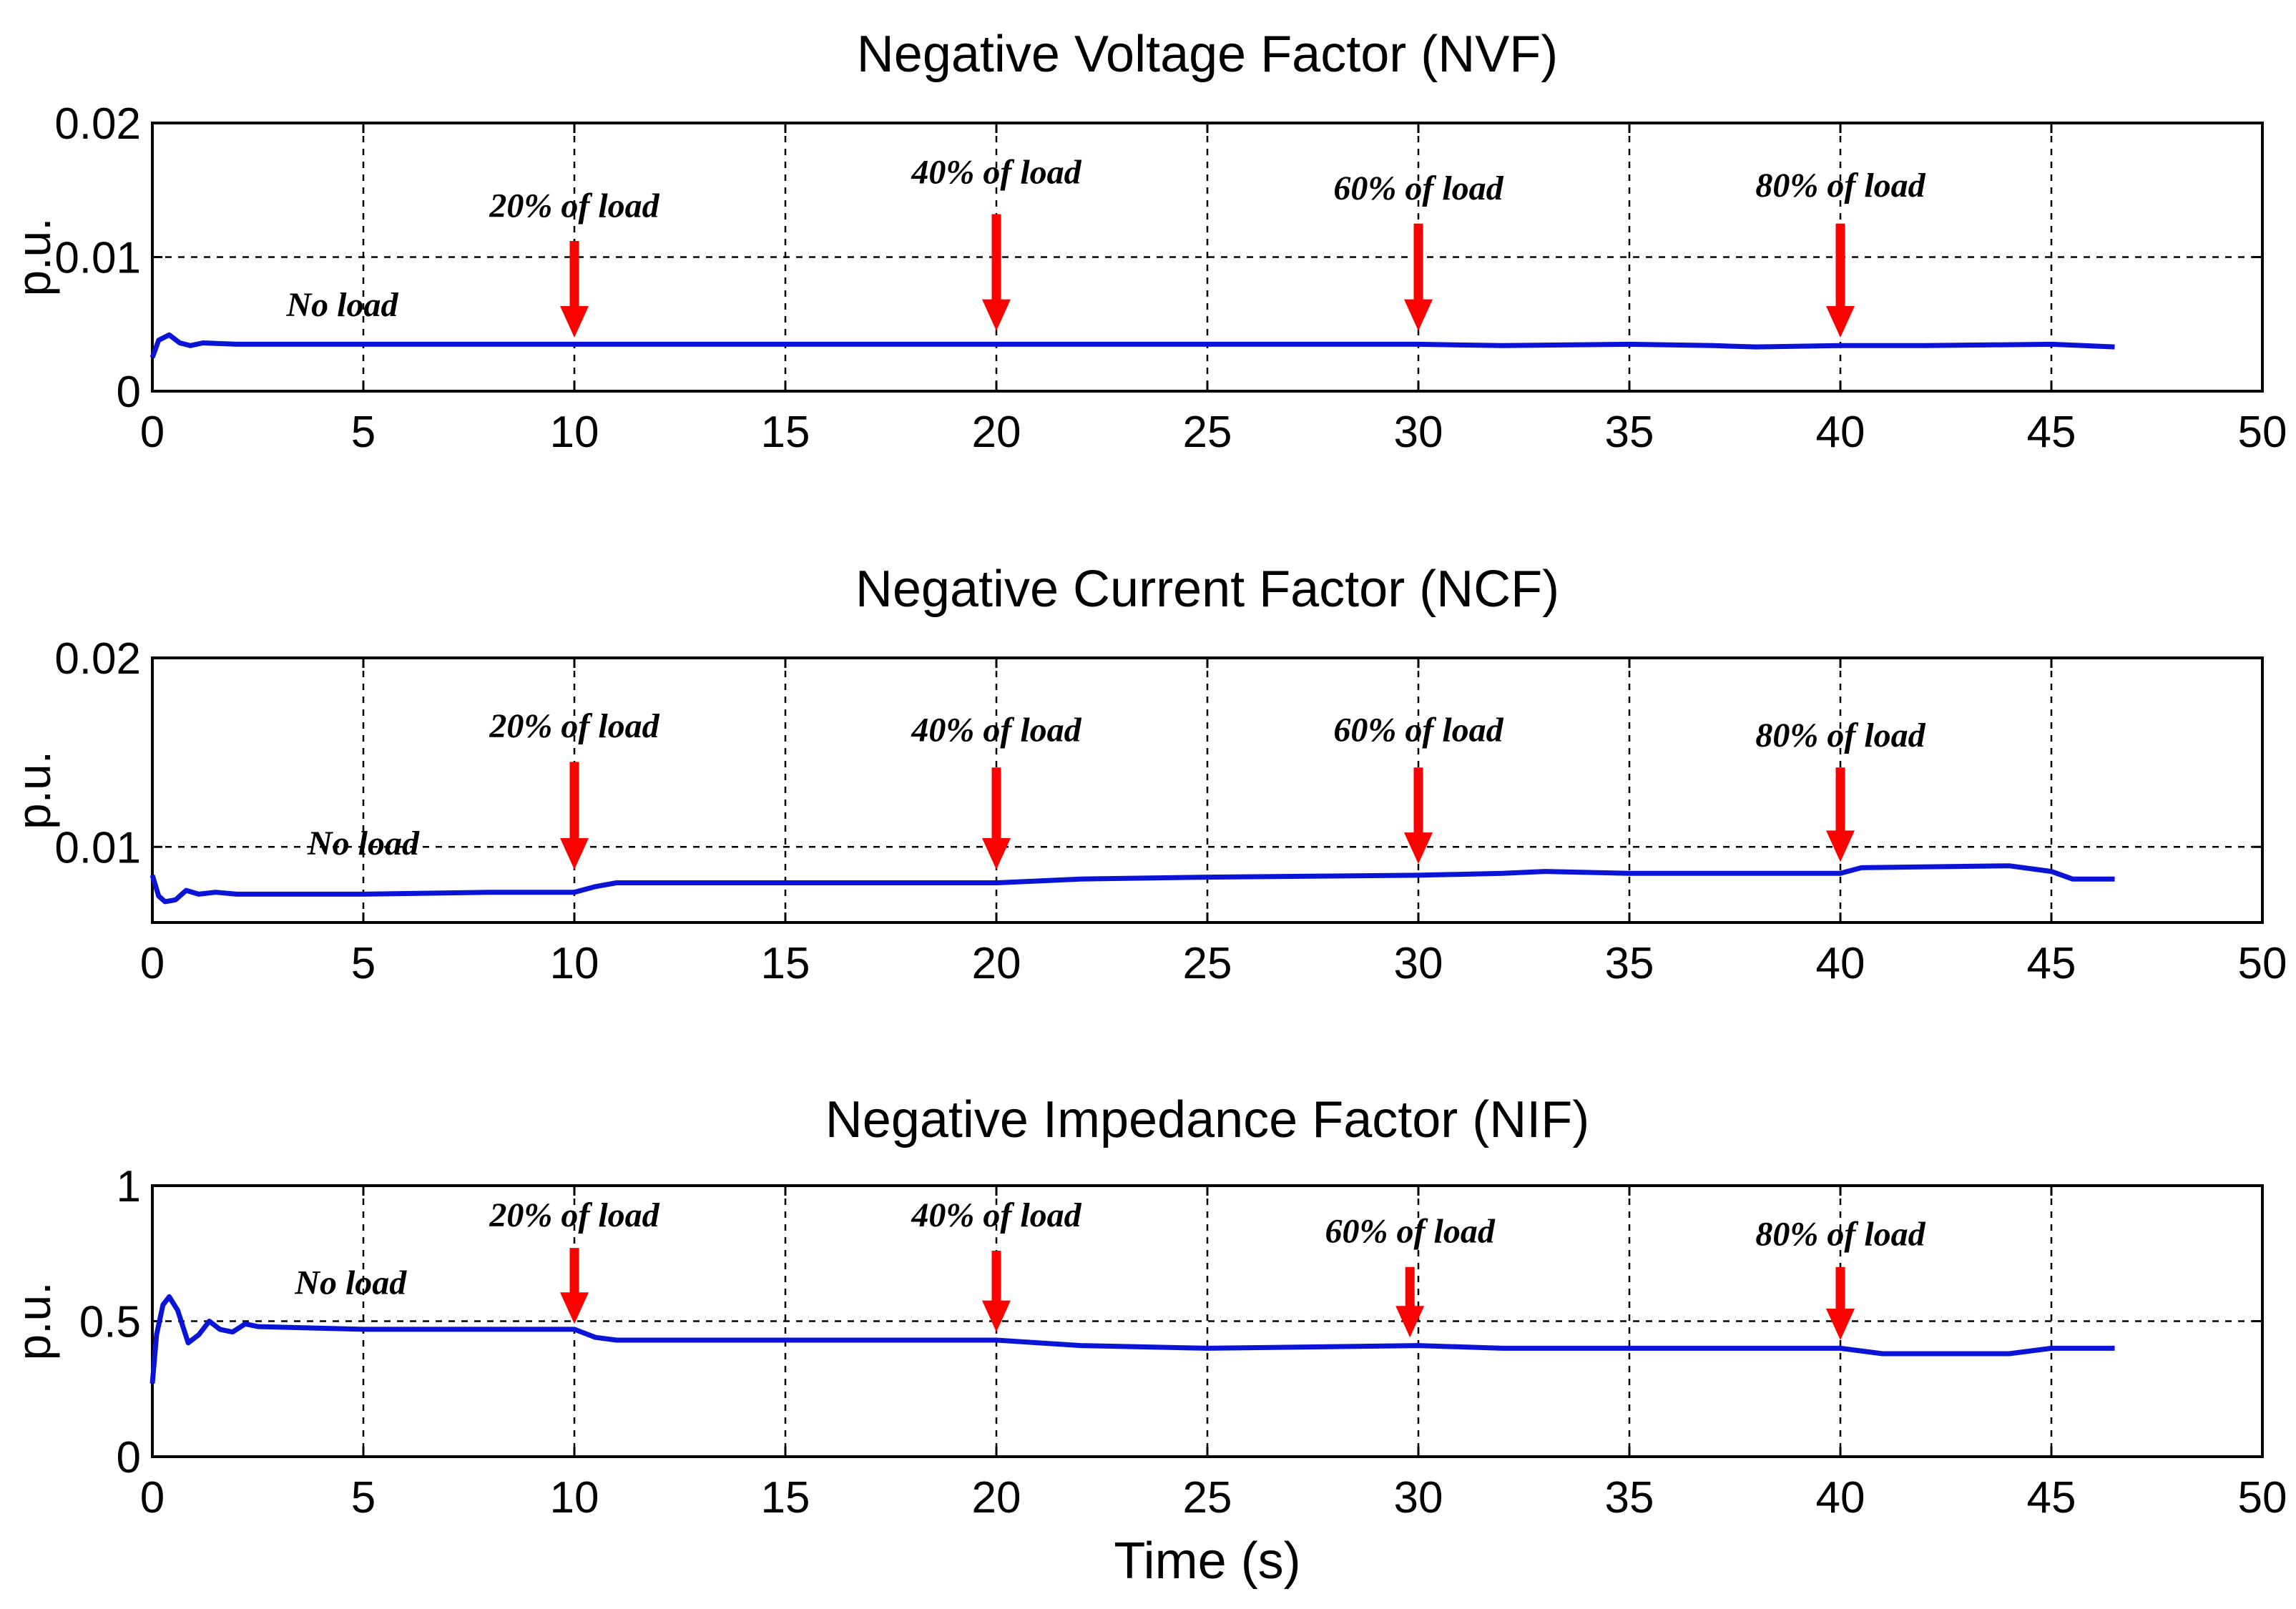 The height and width of the screenshot is (1609, 2296). Describe the element at coordinates (129, 1186) in the screenshot. I see `y-tick-label: 1` at that location.